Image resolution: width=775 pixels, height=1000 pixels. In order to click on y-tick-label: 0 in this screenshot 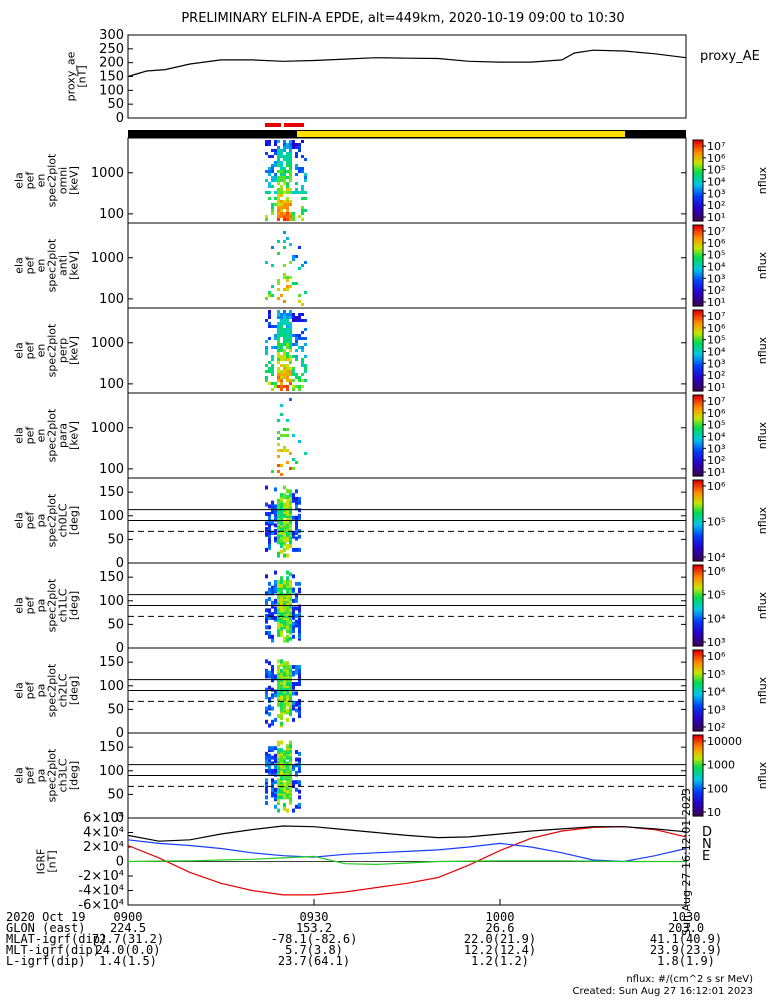, I will do `click(120, 563)`.